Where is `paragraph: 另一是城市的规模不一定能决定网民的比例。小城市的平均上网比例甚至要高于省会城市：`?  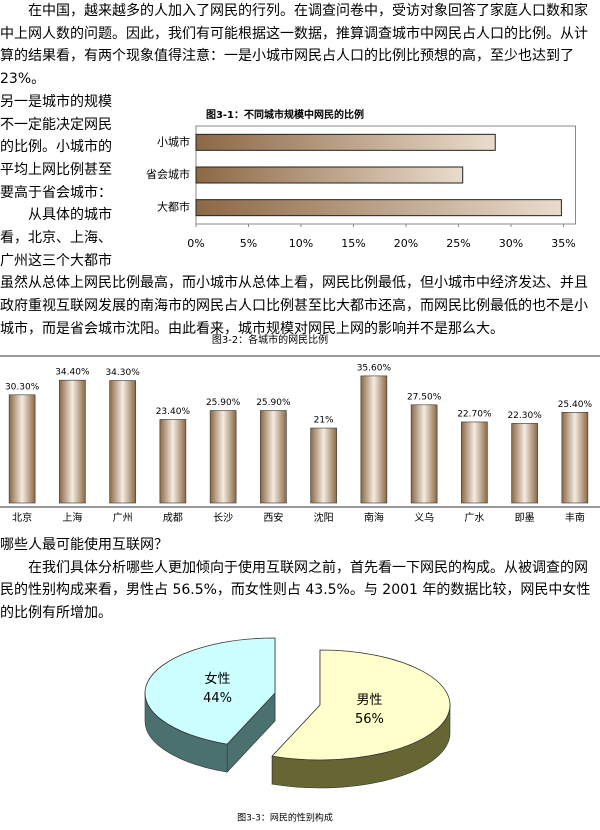
paragraph: 另一是城市的规模不一定能决定网民的比例。小城市的平均上网比例甚至要高于省会城市： is located at coordinates (56, 147).